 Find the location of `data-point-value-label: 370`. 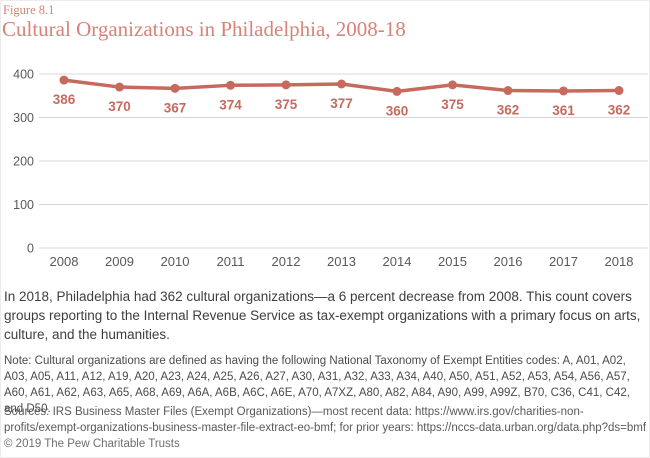

data-point-value-label: 370 is located at coordinates (119, 106).